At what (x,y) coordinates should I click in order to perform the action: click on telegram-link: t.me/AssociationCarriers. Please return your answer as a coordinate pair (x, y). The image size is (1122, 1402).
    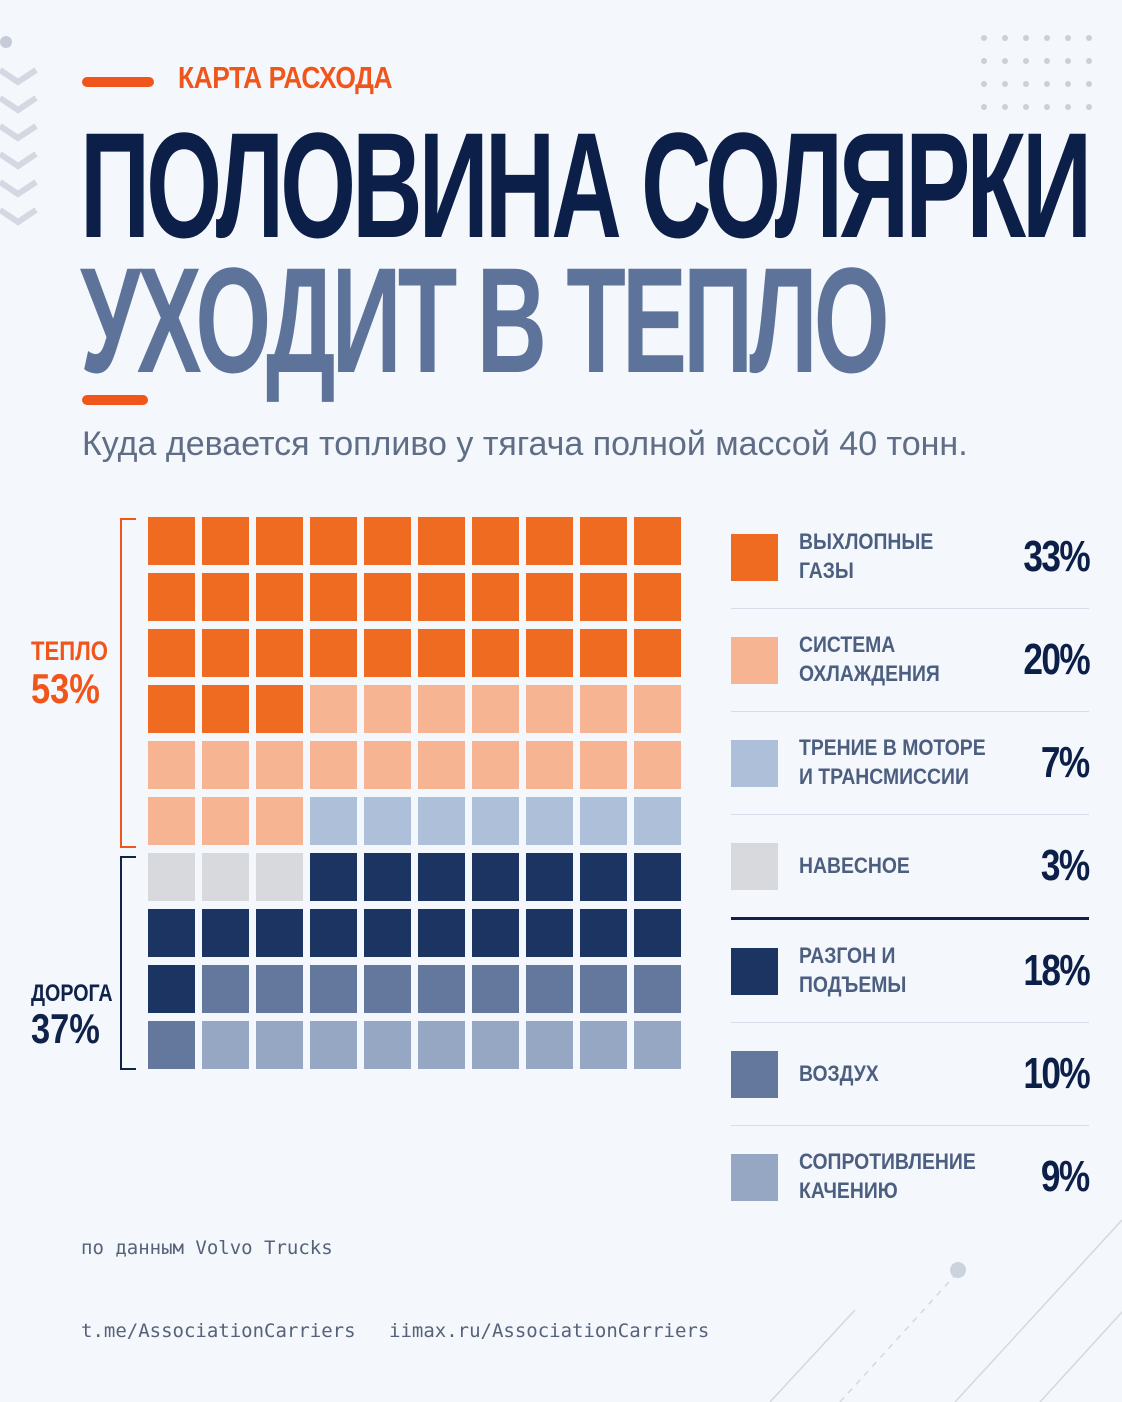
    Looking at the image, I should click on (218, 1331).